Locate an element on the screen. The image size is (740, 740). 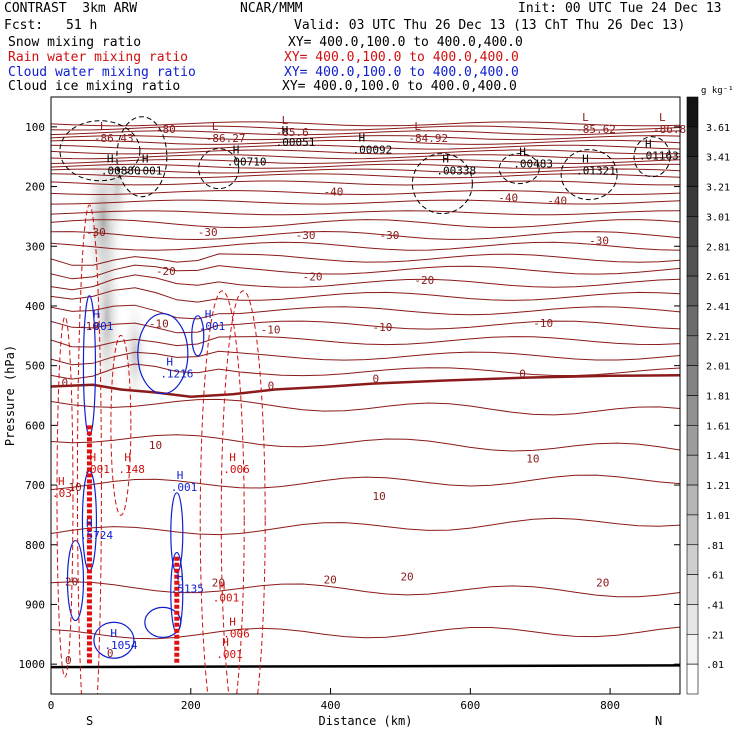
colorbar-label-18: .01 is located at coordinates (715, 665).